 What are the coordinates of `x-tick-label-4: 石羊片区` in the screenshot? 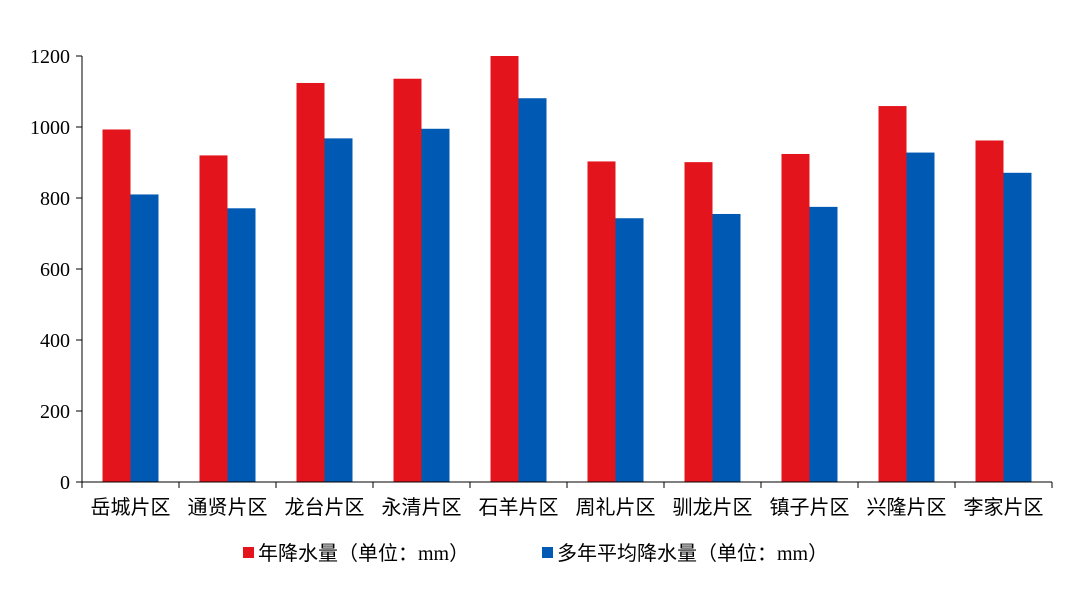 It's located at (519, 507).